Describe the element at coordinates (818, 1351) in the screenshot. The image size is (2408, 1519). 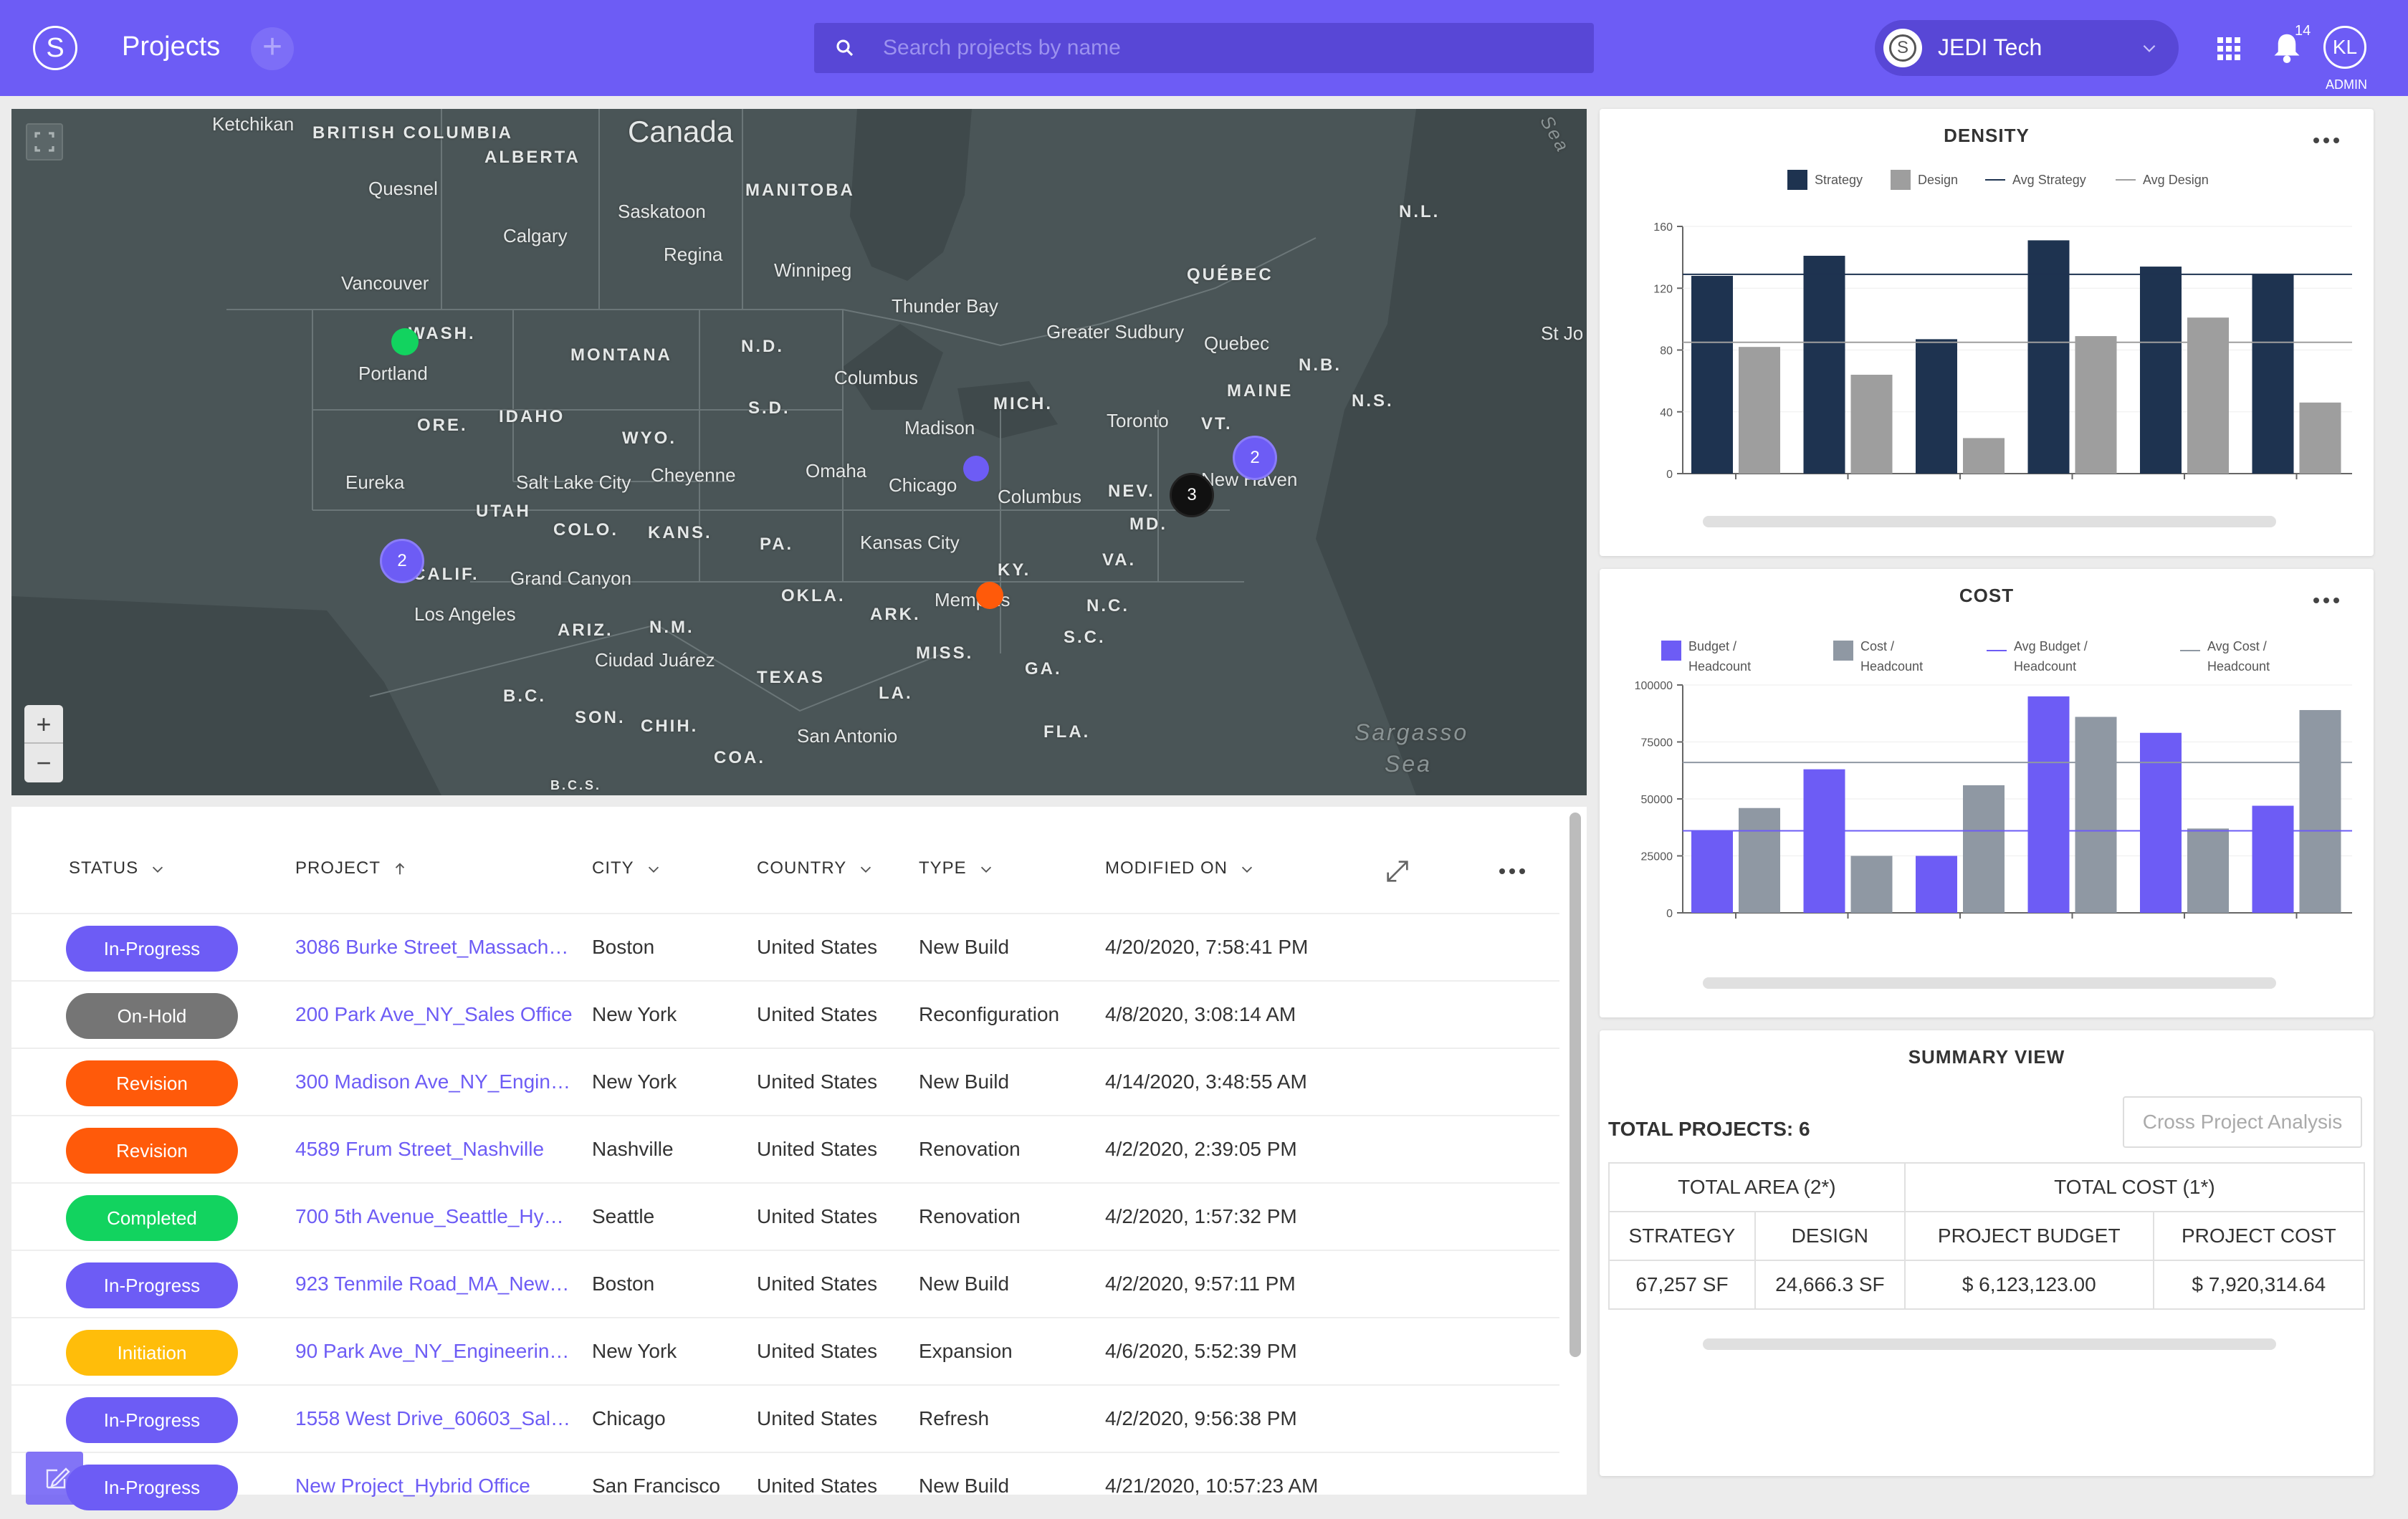
I see `country-cell: United States` at that location.